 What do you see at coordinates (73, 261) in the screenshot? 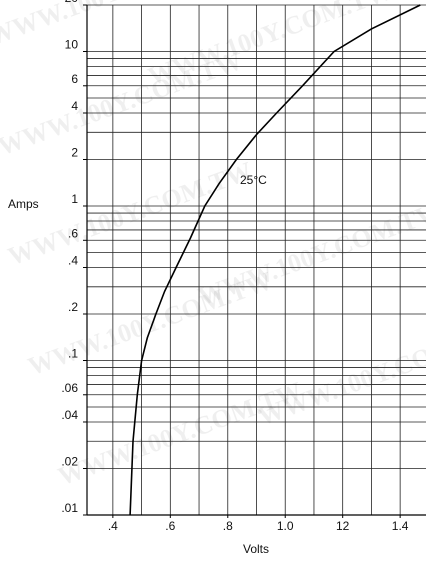
I see `y-tick-label: .4` at bounding box center [73, 261].